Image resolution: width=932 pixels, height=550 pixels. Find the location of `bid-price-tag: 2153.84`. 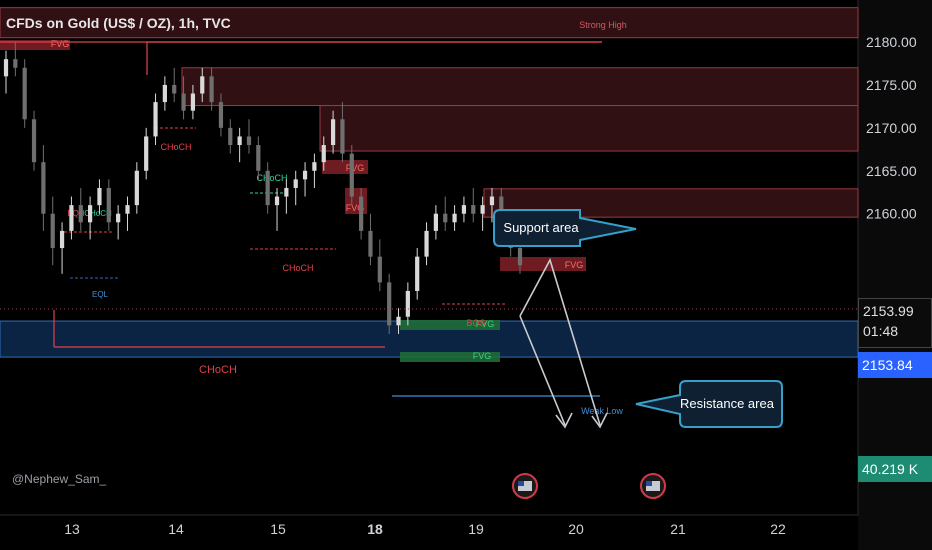

bid-price-tag: 2153.84 is located at coordinates (895, 365).